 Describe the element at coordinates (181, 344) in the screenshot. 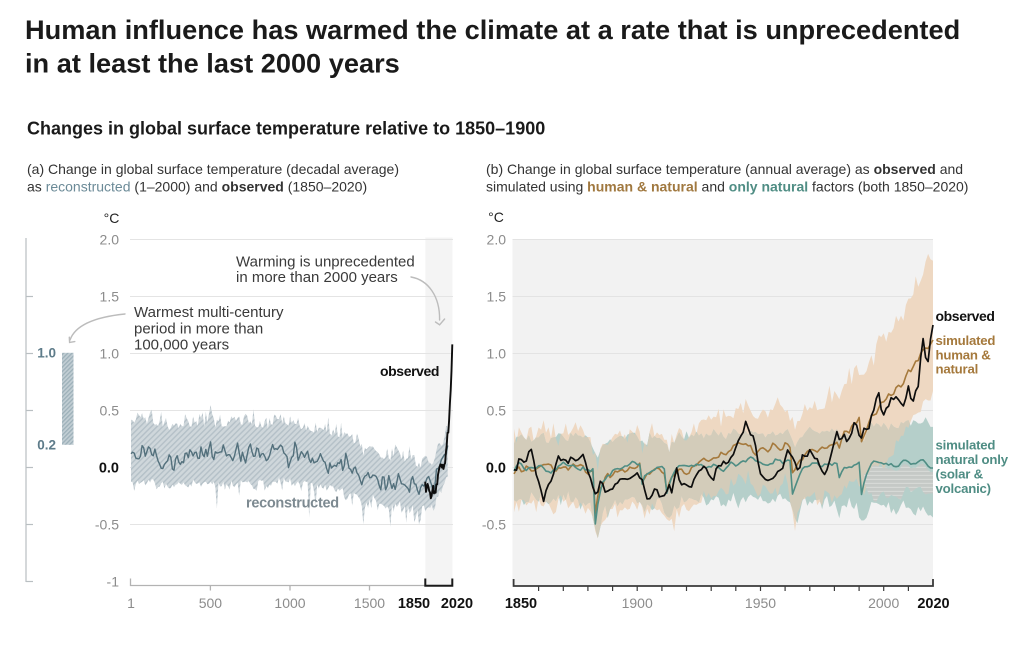

I see `svg-text: 100,000 years` at that location.